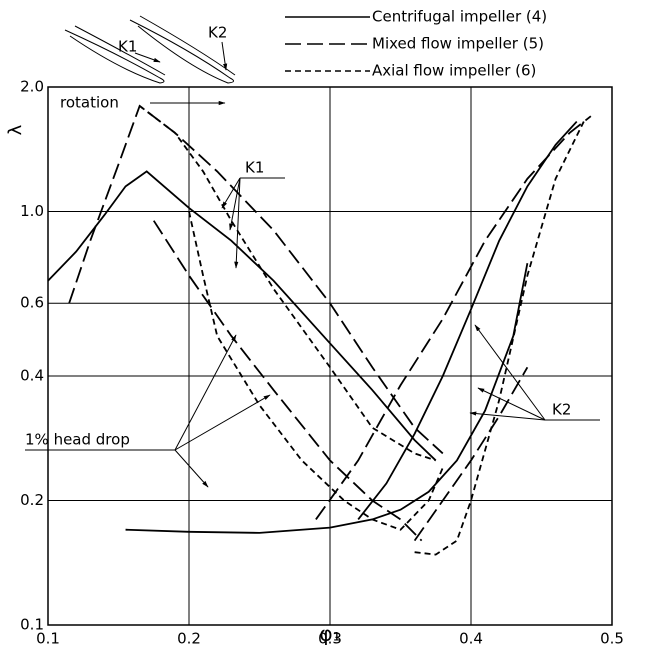 This screenshot has height=647, width=646. I want to click on legend-label: Axial flow impeller (6), so click(454, 71).